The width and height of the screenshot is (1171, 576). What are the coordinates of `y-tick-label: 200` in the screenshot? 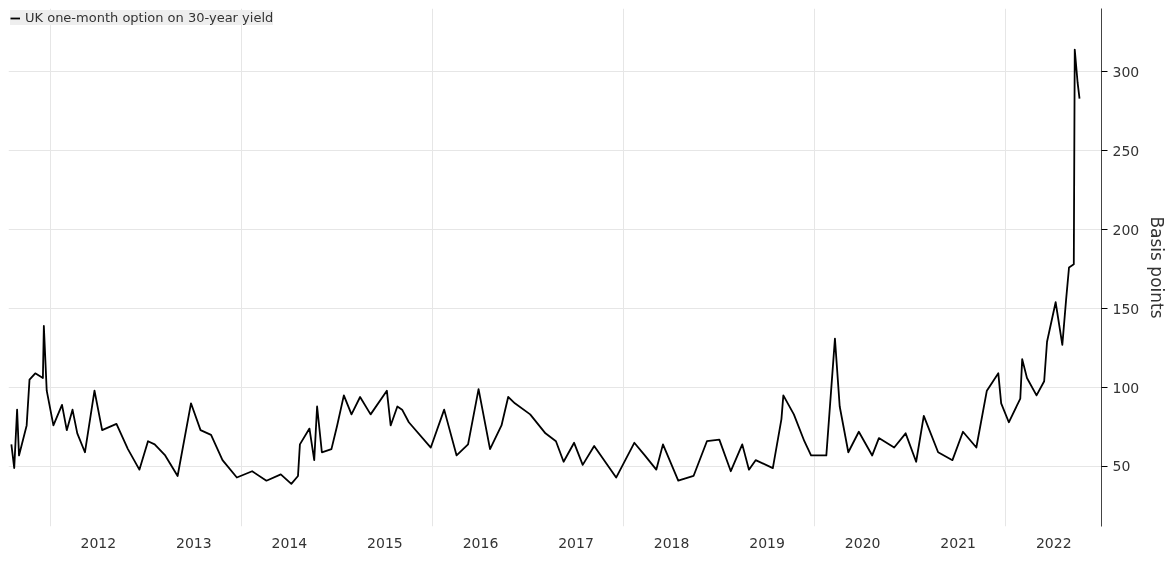 It's located at (1126, 229).